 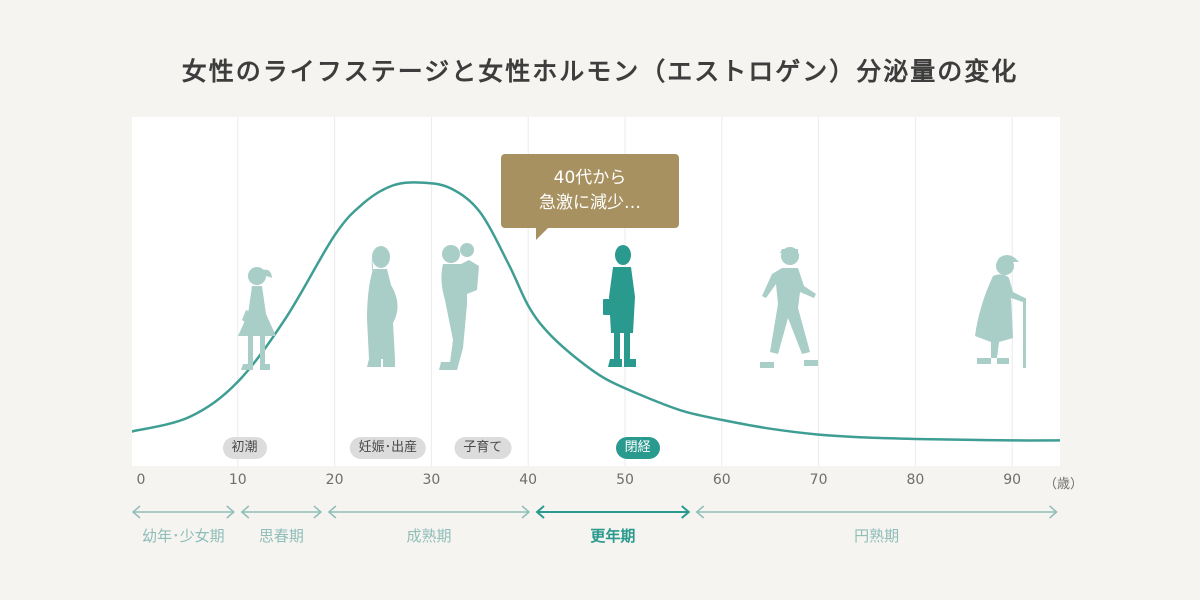 What do you see at coordinates (1000, 311) in the screenshot?
I see `elderly-woman-with-cane-figure-icon` at bounding box center [1000, 311].